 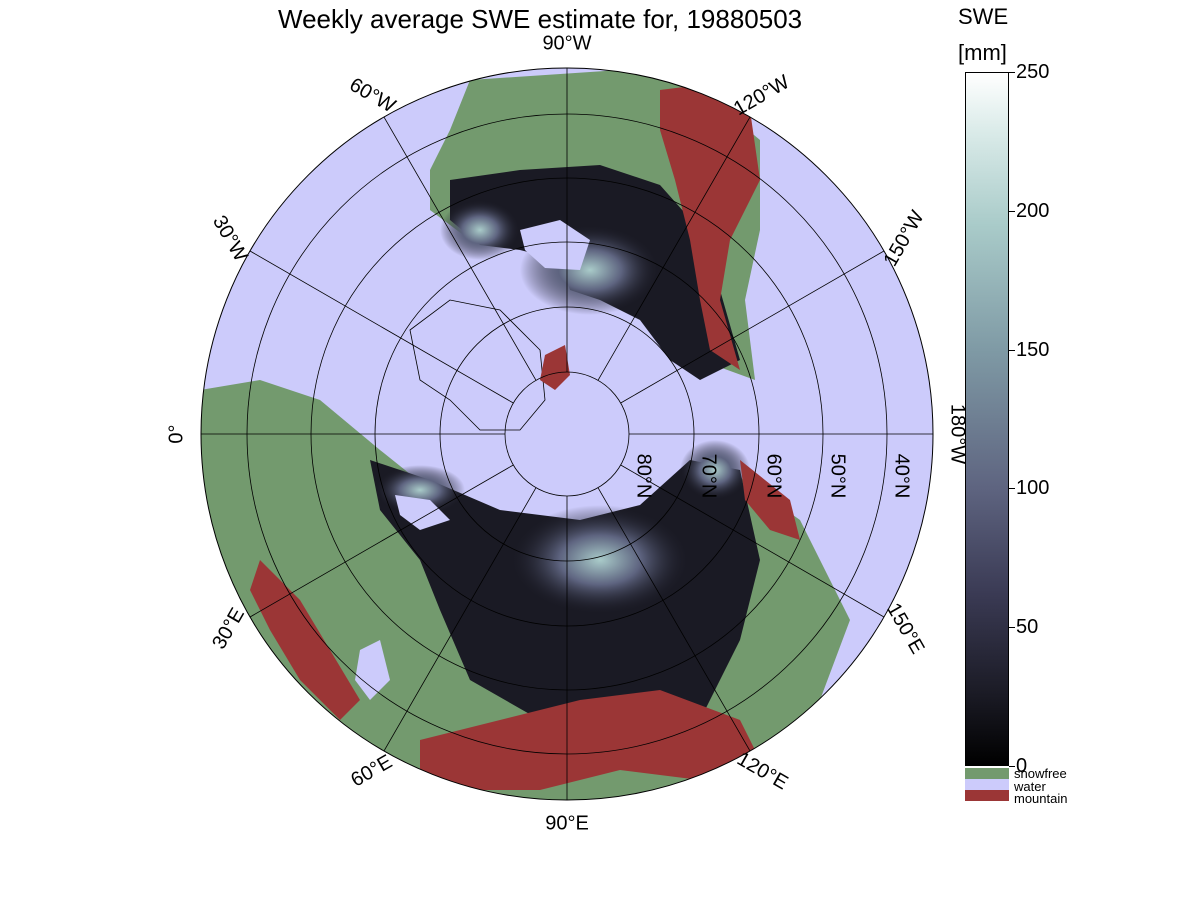 What do you see at coordinates (477, 365) in the screenshot?
I see `greenland-outline` at bounding box center [477, 365].